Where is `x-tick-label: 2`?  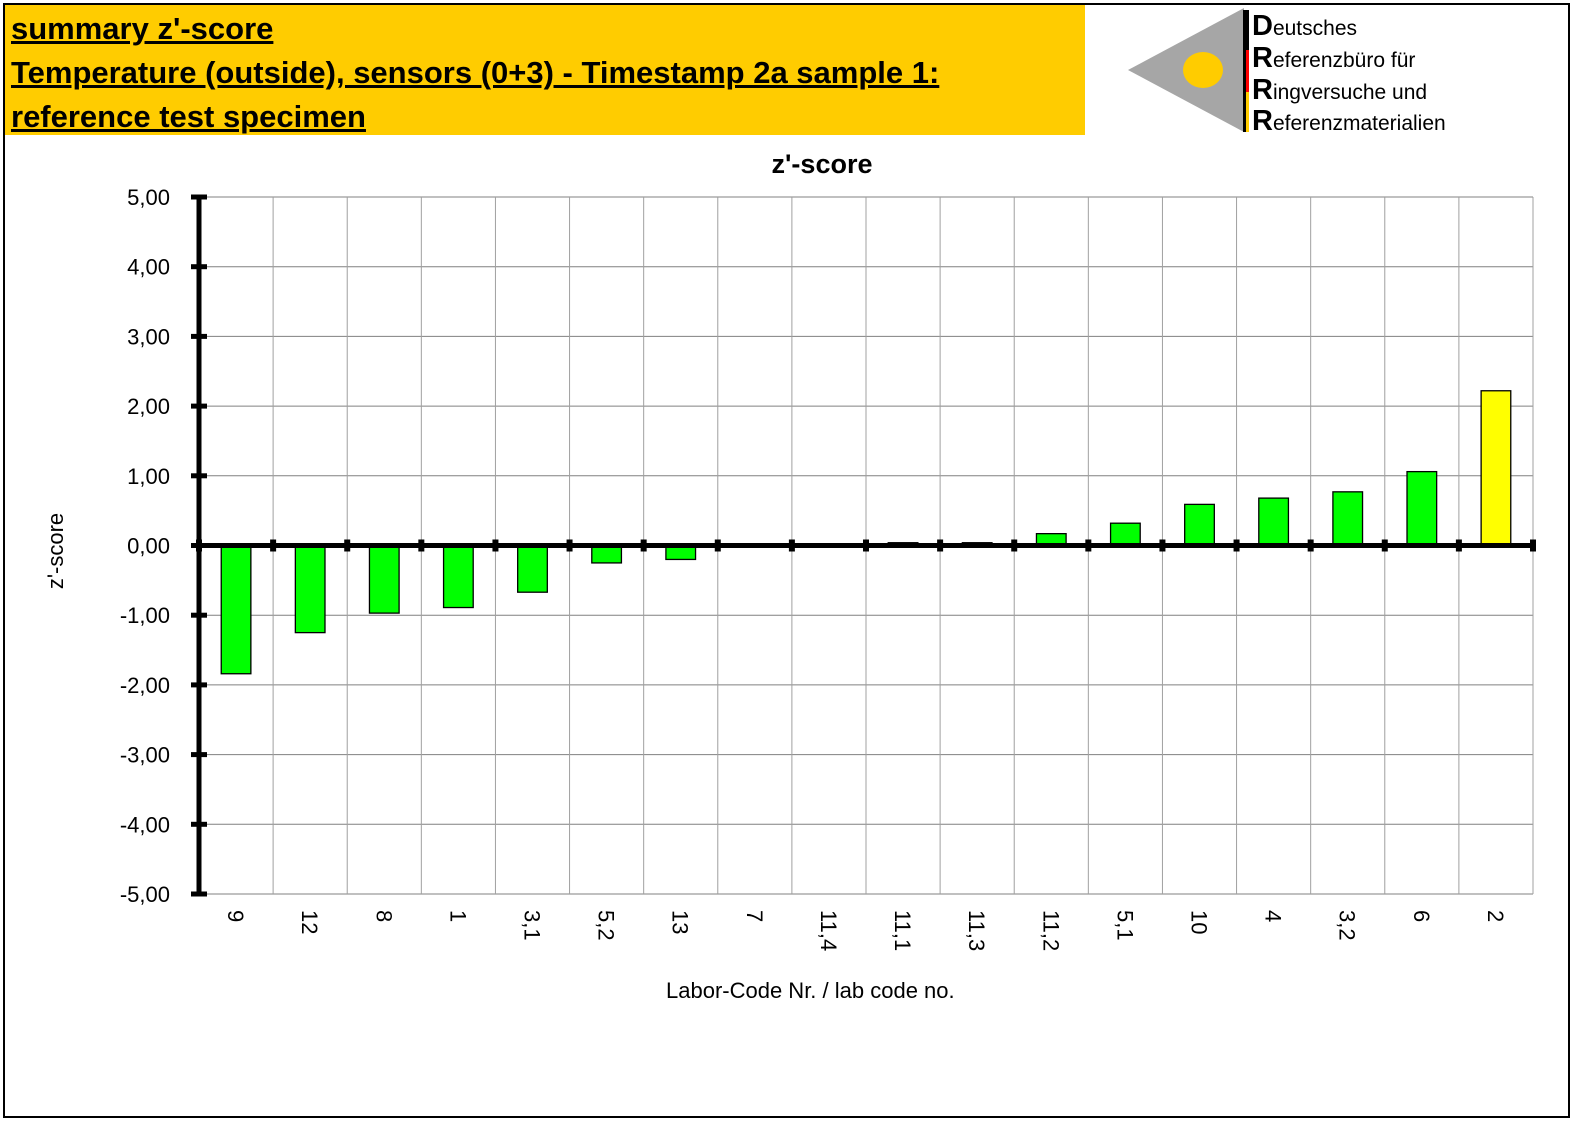
x-tick-label: 2 is located at coordinates (1495, 916).